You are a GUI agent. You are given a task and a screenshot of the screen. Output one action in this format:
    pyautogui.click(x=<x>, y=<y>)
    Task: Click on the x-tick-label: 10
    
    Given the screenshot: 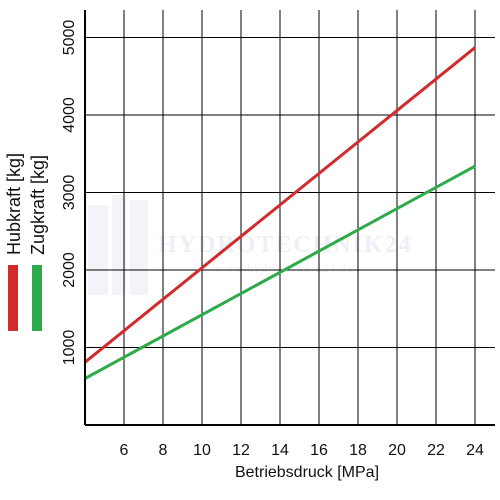 What is the action you would take?
    pyautogui.click(x=202, y=450)
    